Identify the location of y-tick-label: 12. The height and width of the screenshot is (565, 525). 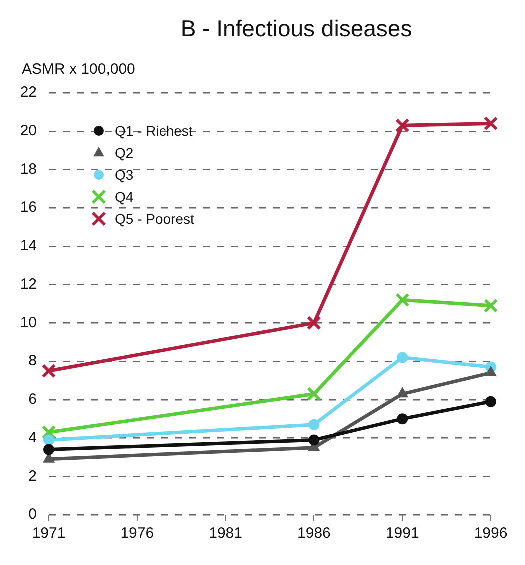
(28, 284).